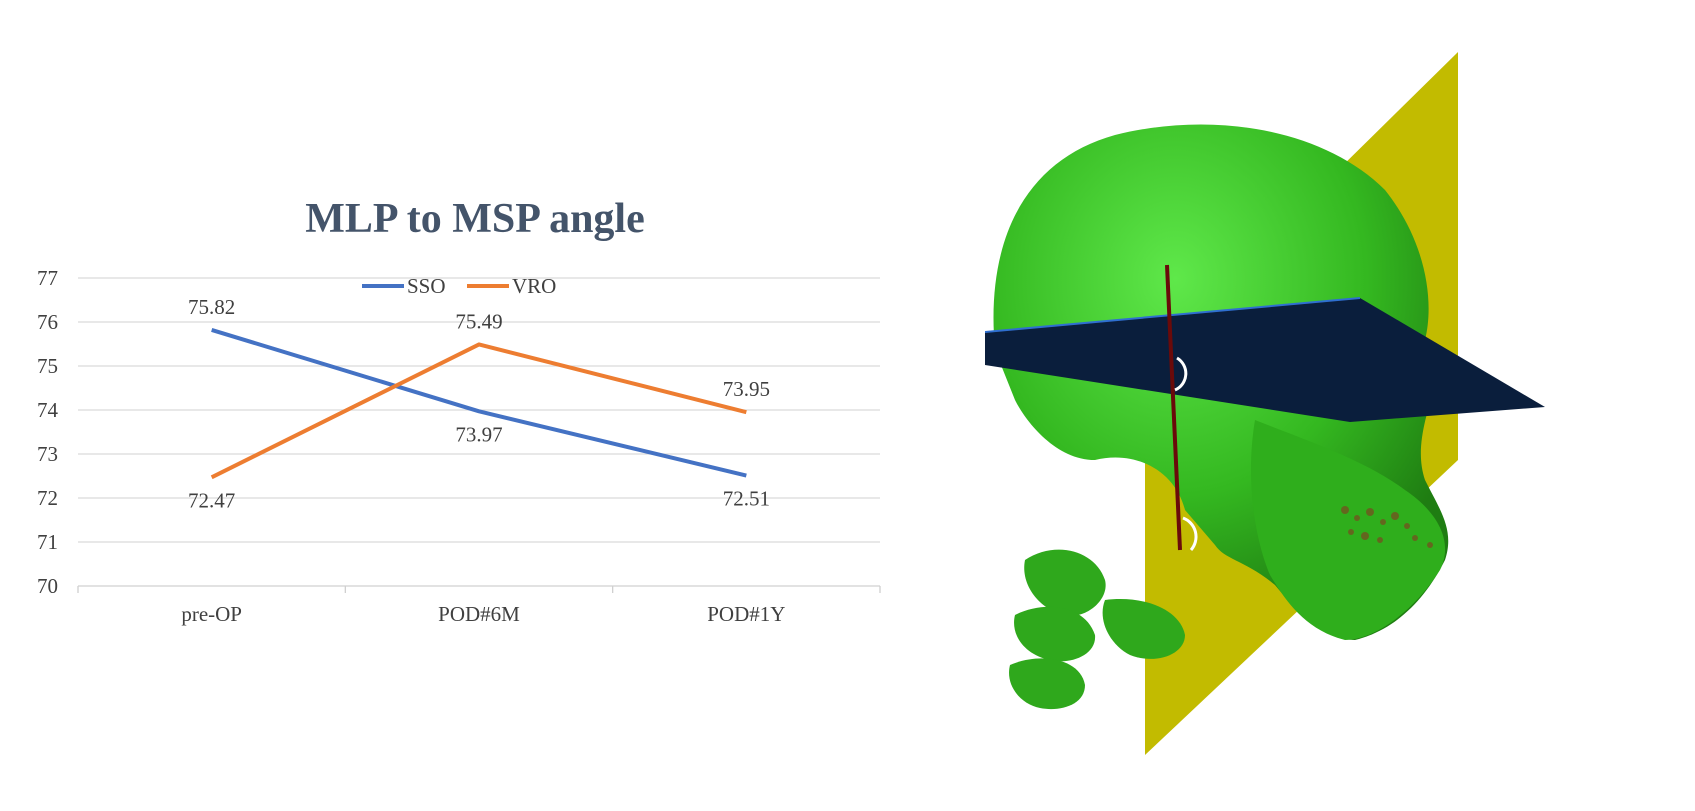  I want to click on legend: SSO VRO, so click(459, 286).